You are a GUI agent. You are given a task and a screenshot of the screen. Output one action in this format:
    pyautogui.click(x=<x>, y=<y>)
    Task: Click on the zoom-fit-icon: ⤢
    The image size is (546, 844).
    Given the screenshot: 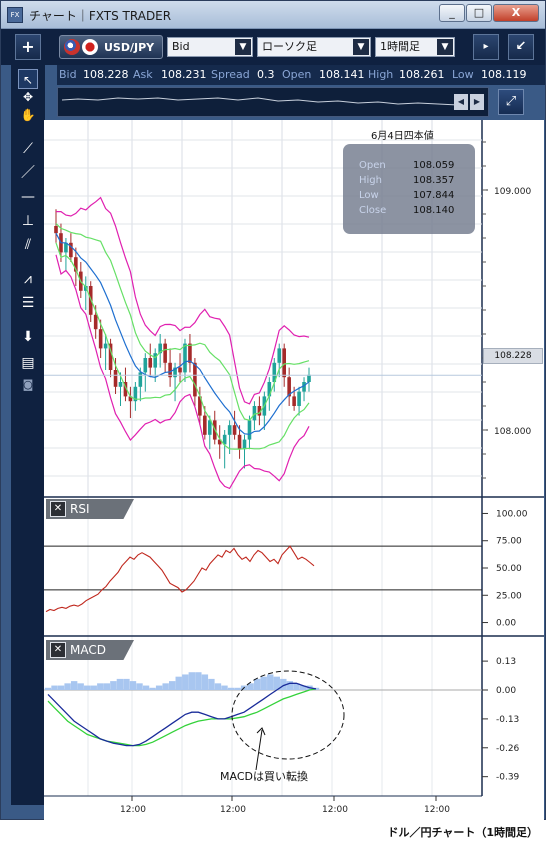 What is the action you would take?
    pyautogui.click(x=511, y=102)
    